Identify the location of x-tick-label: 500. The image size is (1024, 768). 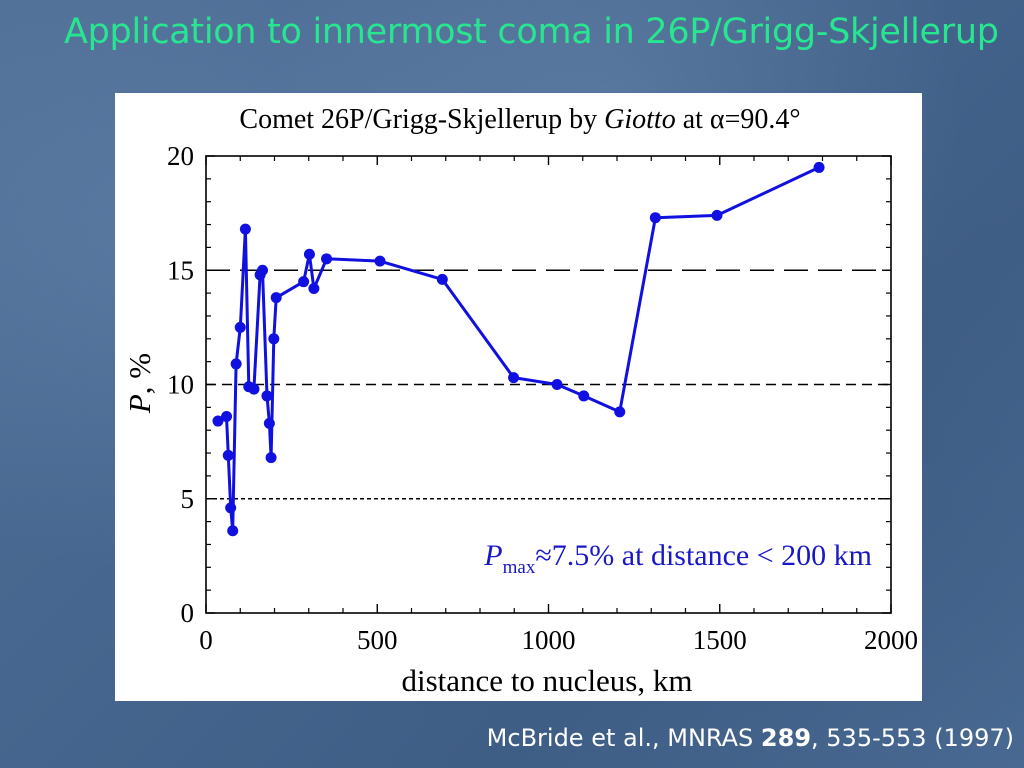
(377, 640).